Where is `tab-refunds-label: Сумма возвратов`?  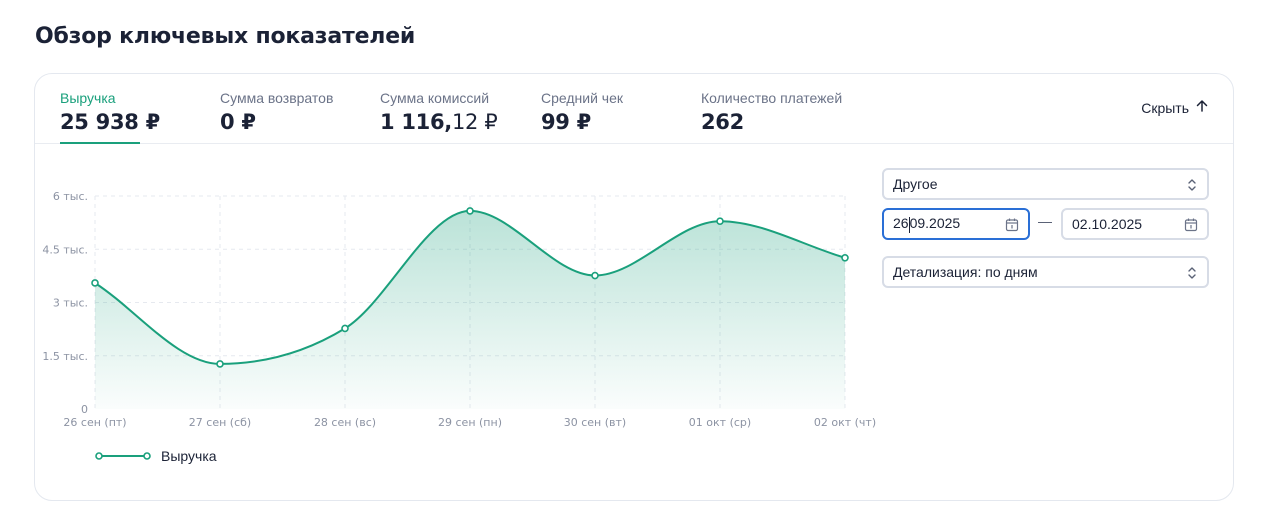 tab-refunds-label: Сумма возвратов is located at coordinates (277, 98).